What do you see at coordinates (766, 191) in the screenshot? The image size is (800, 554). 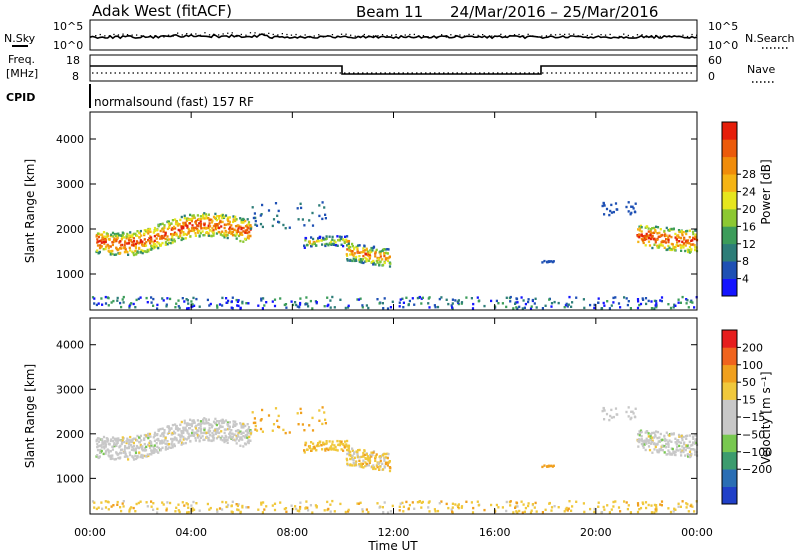 I see `power-colorbar-label: Power [dB]` at bounding box center [766, 191].